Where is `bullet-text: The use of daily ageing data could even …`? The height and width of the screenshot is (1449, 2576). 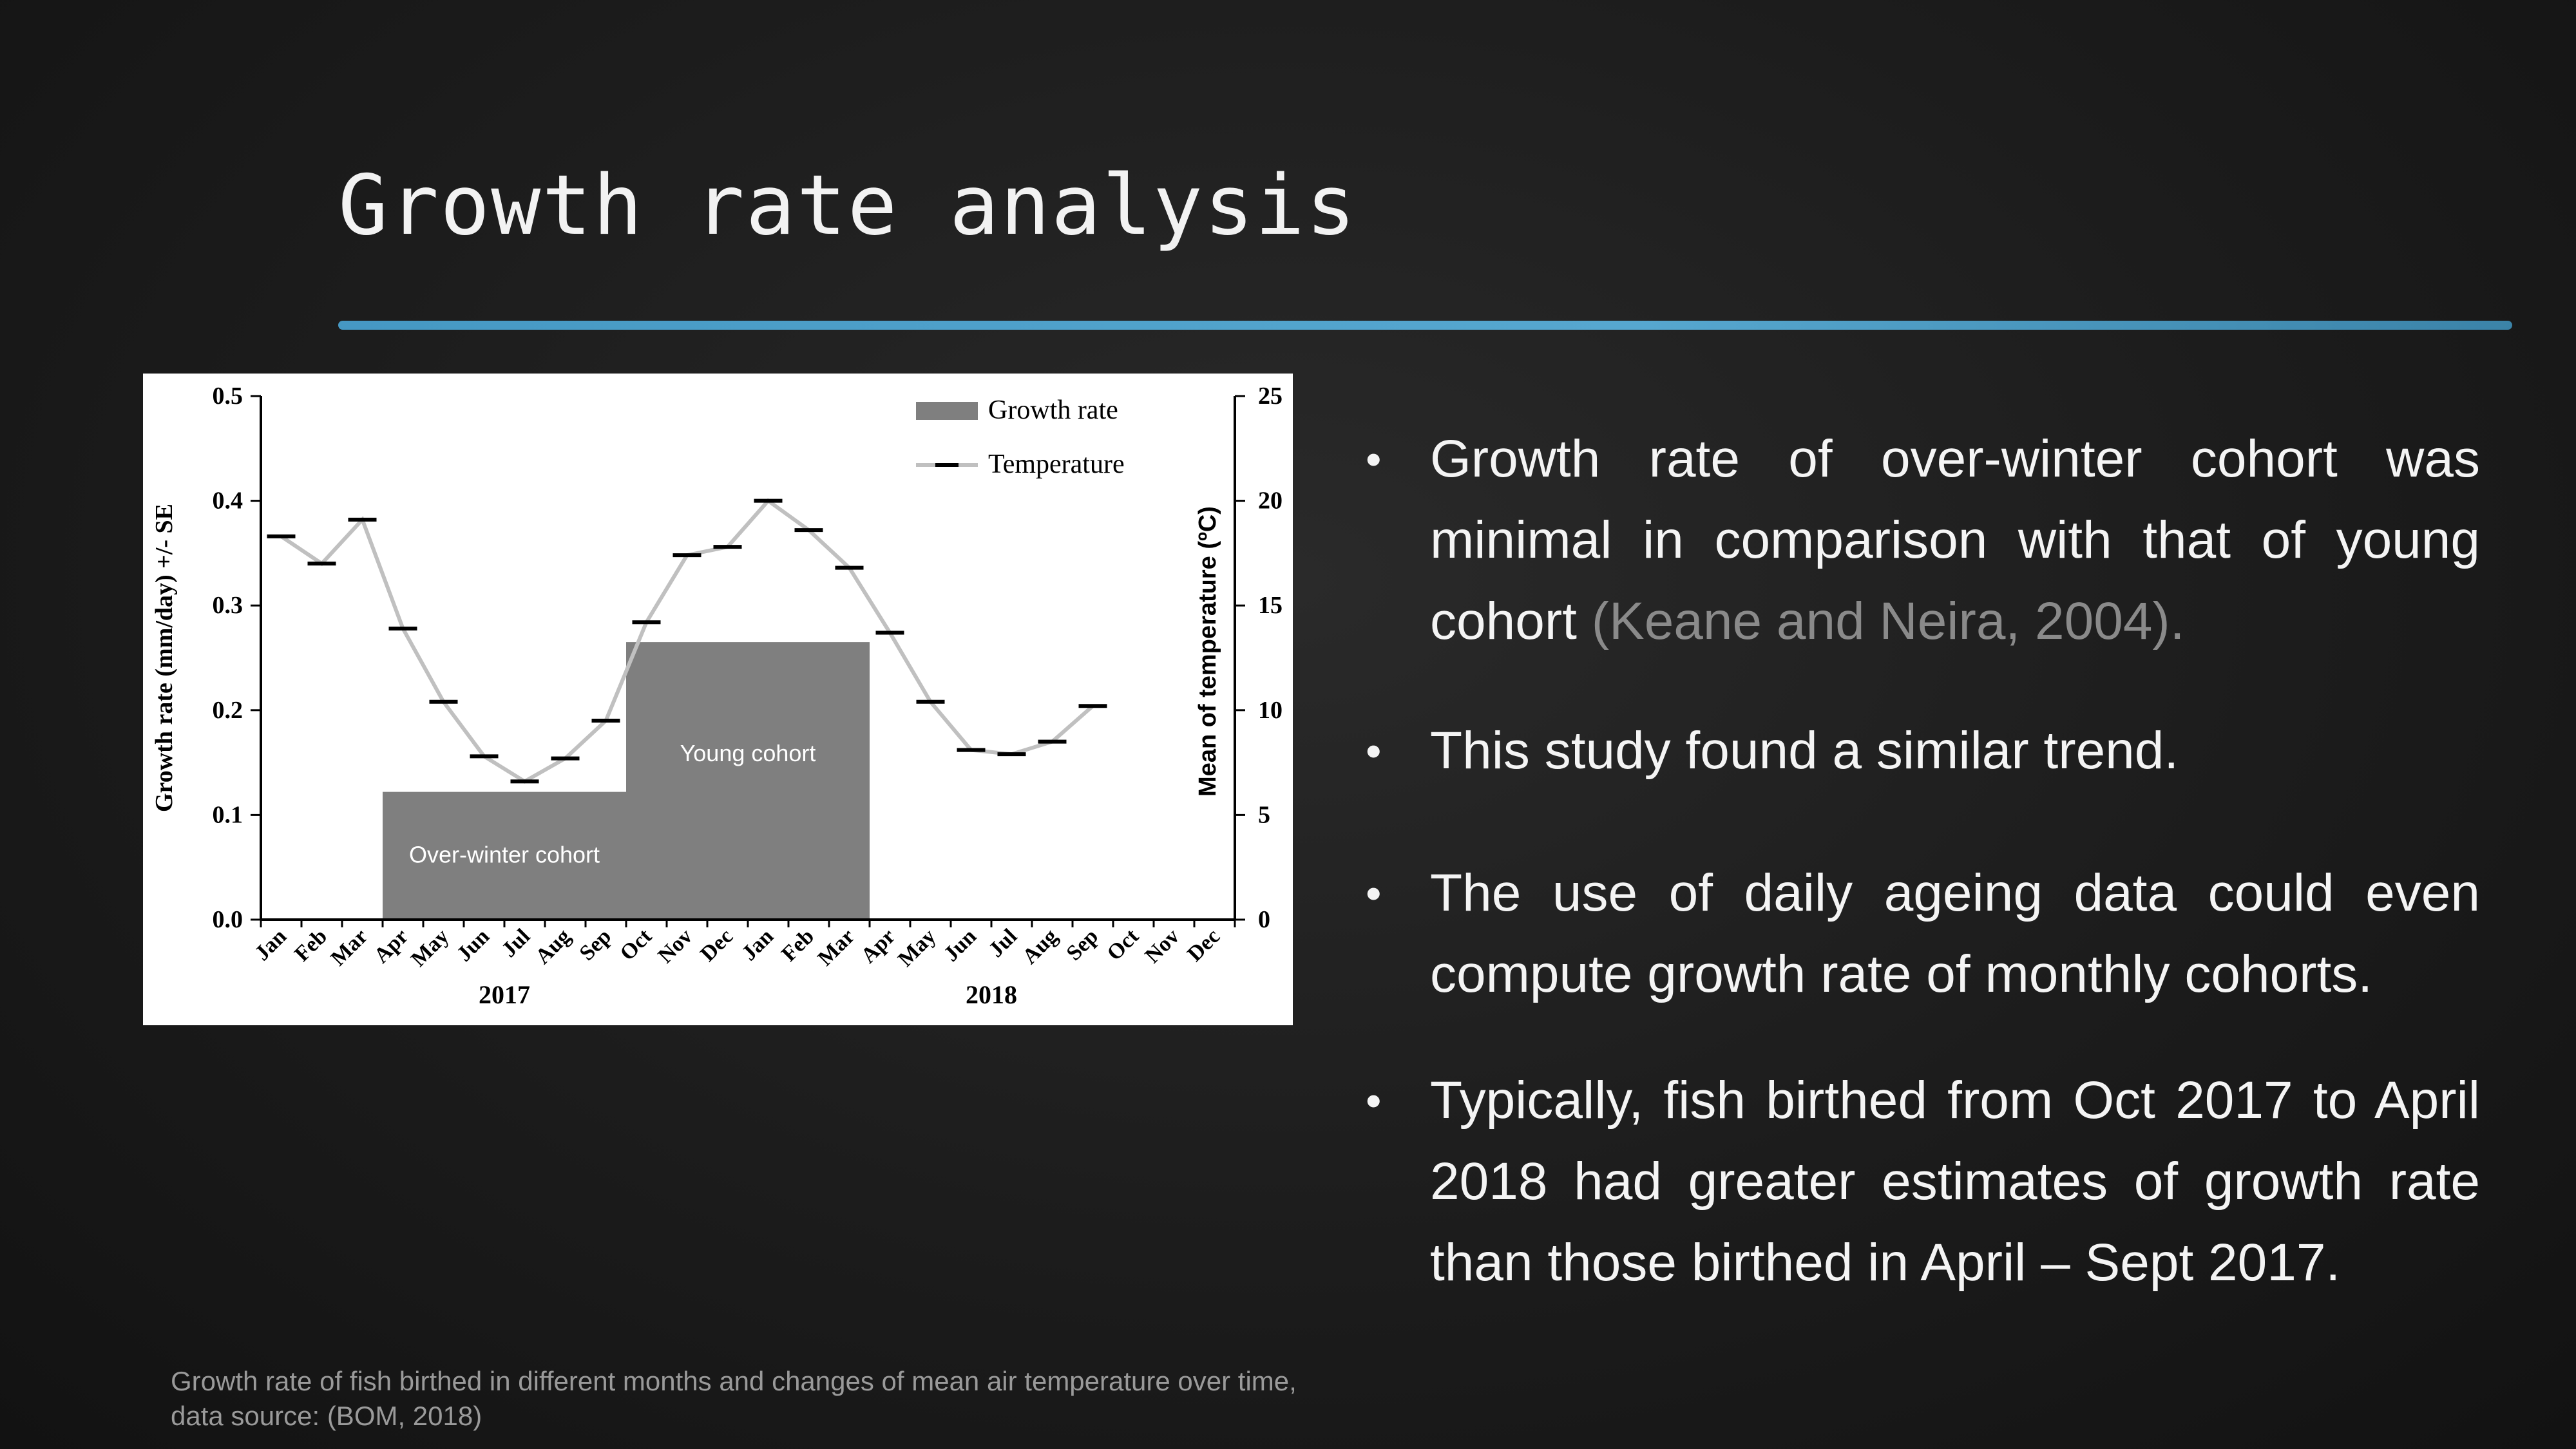 bullet-text: The use of daily ageing data could even … is located at coordinates (1955, 934).